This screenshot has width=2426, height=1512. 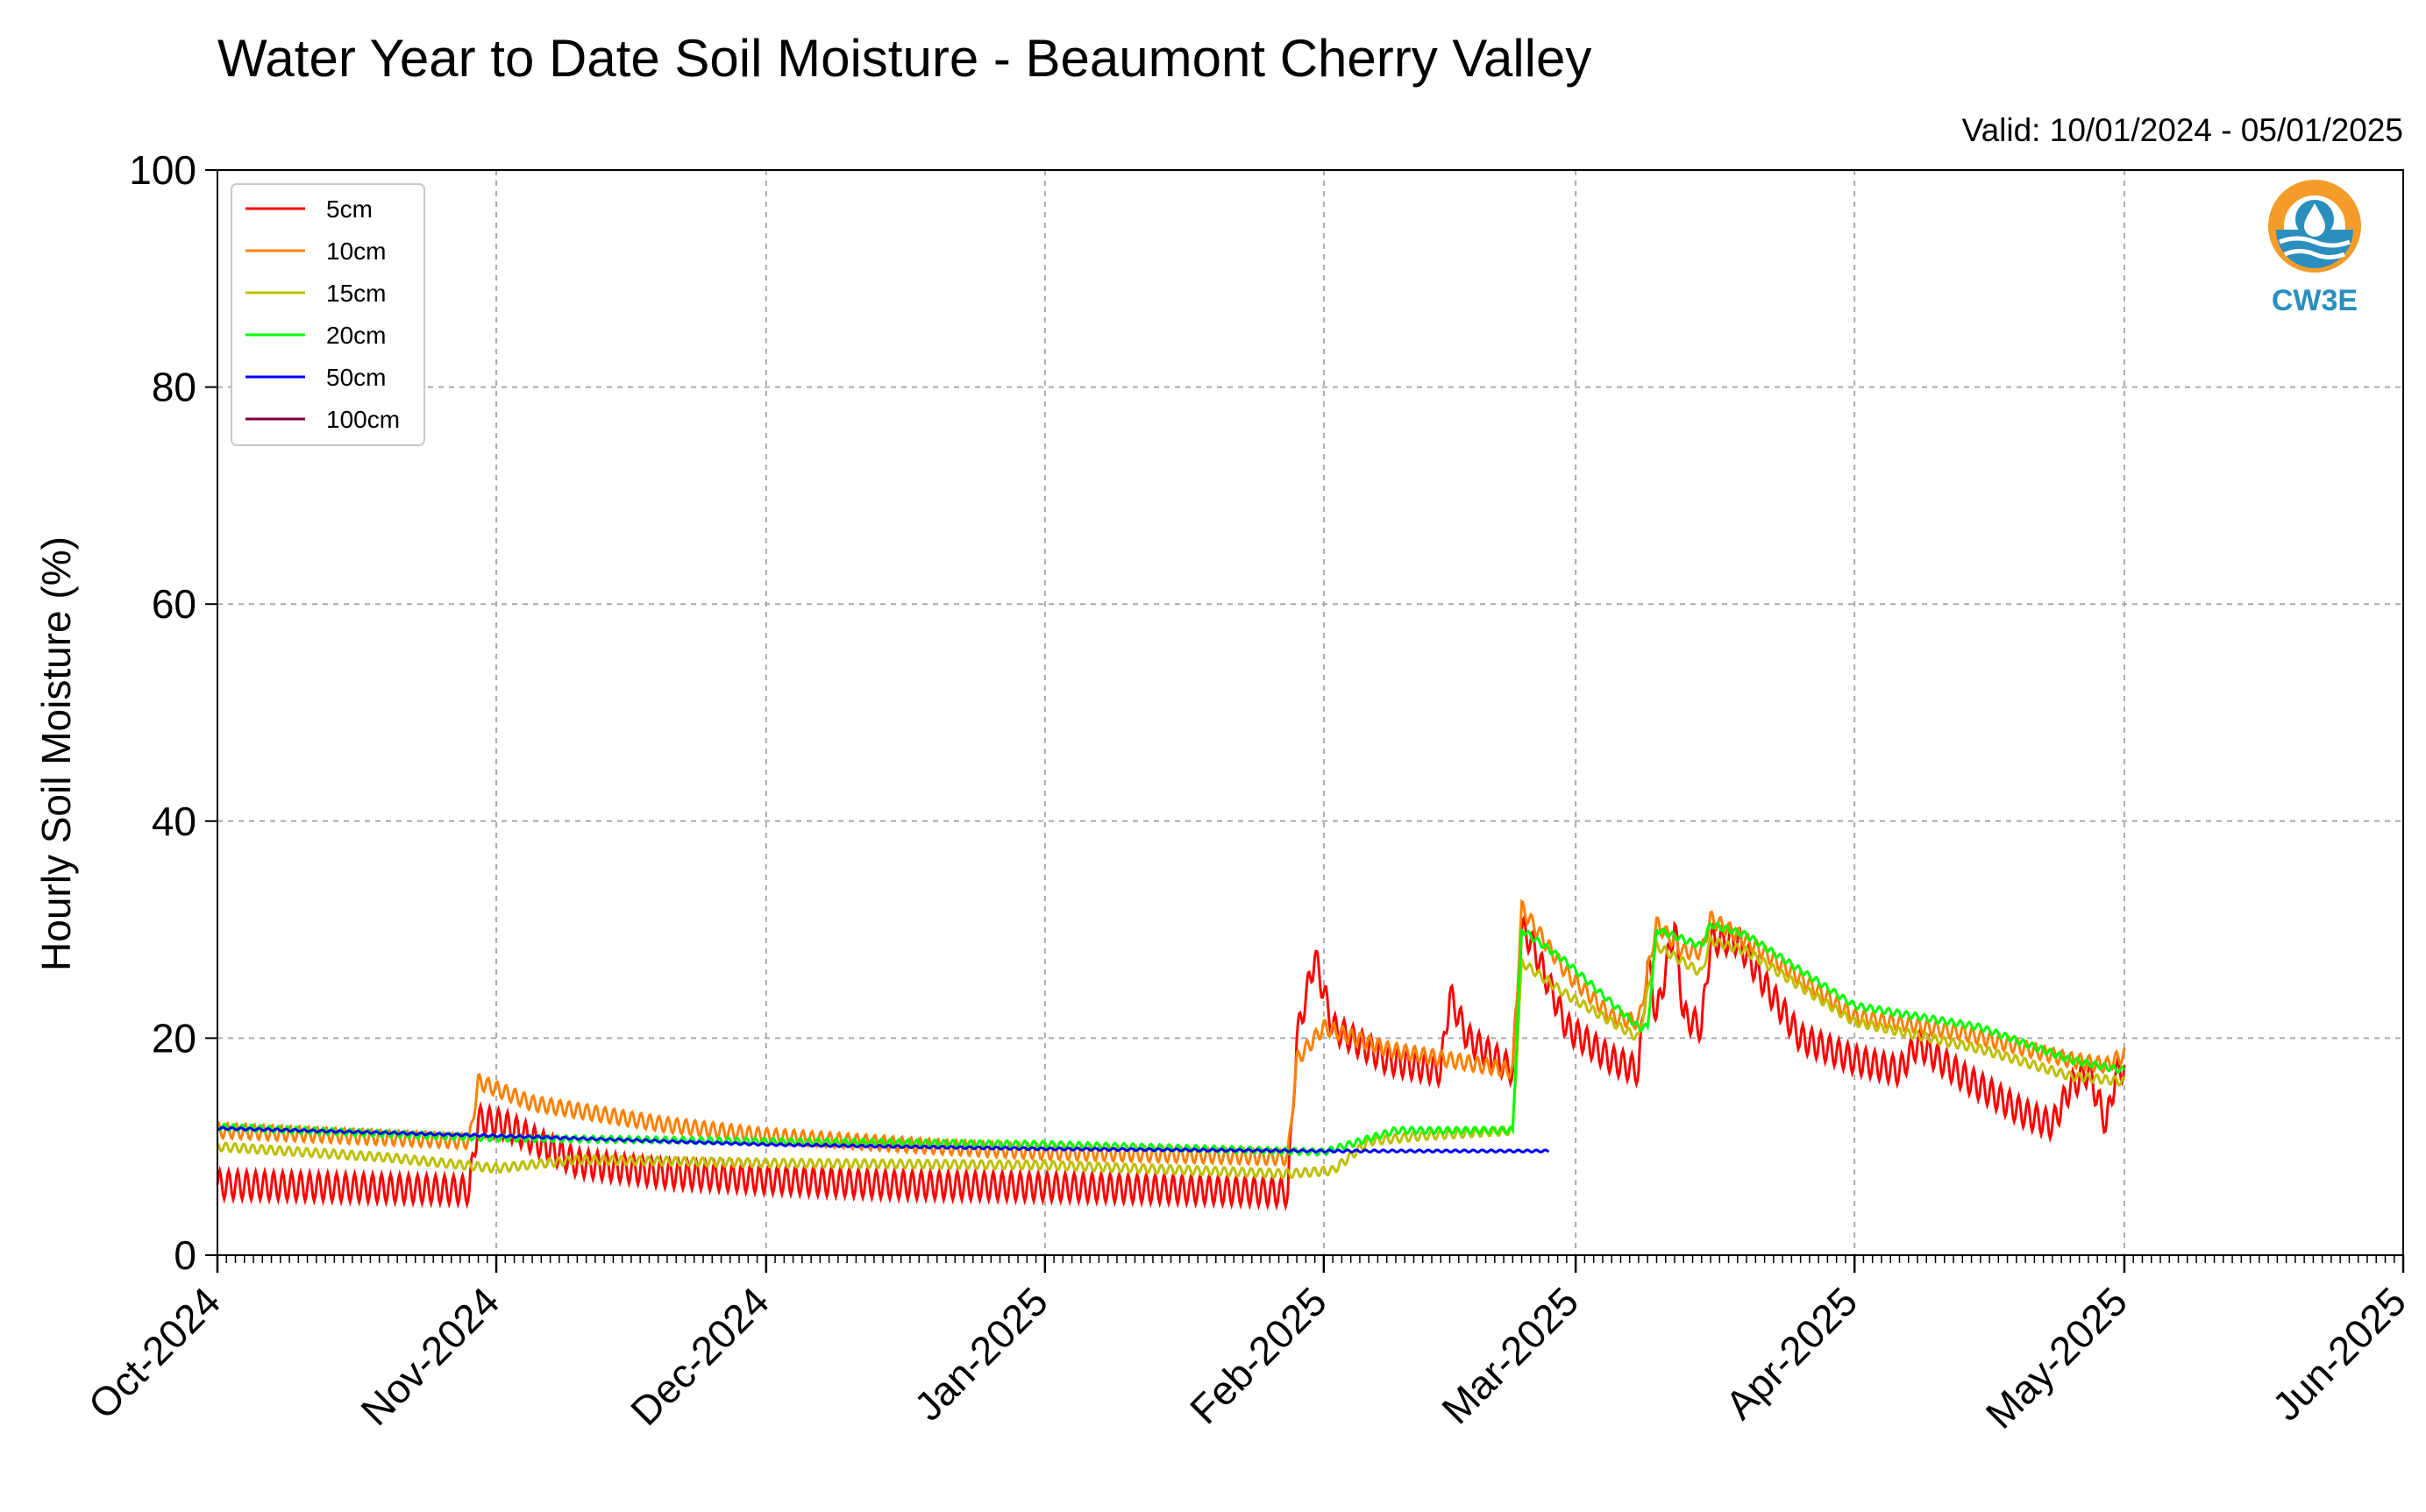 What do you see at coordinates (1510, 1355) in the screenshot?
I see `x-tick-label: Mar-2025` at bounding box center [1510, 1355].